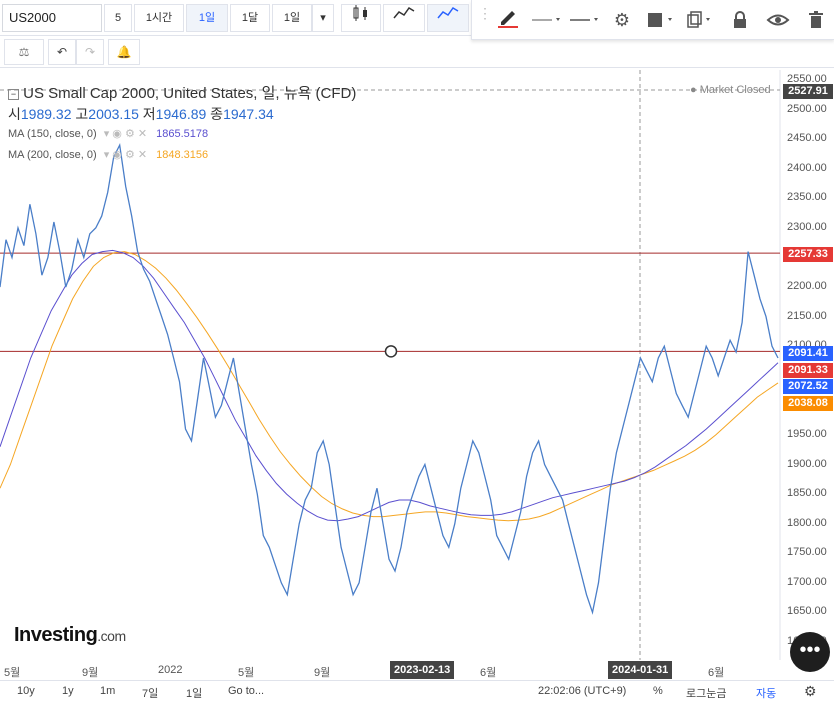  Describe the element at coordinates (159, 18) in the screenshot. I see `interval-1h: 1시간` at that location.